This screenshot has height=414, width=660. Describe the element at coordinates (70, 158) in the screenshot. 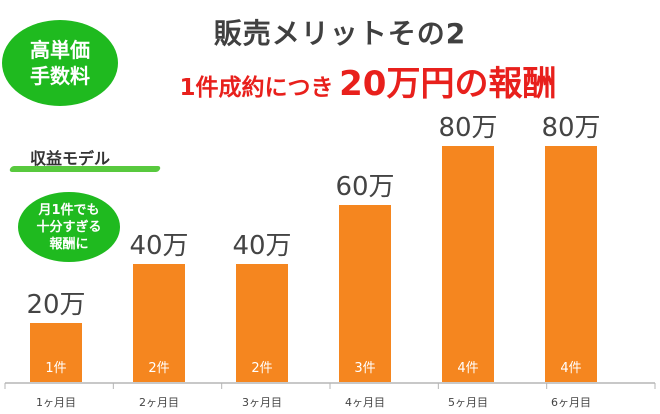

I see `model-label: 収益モデル` at that location.